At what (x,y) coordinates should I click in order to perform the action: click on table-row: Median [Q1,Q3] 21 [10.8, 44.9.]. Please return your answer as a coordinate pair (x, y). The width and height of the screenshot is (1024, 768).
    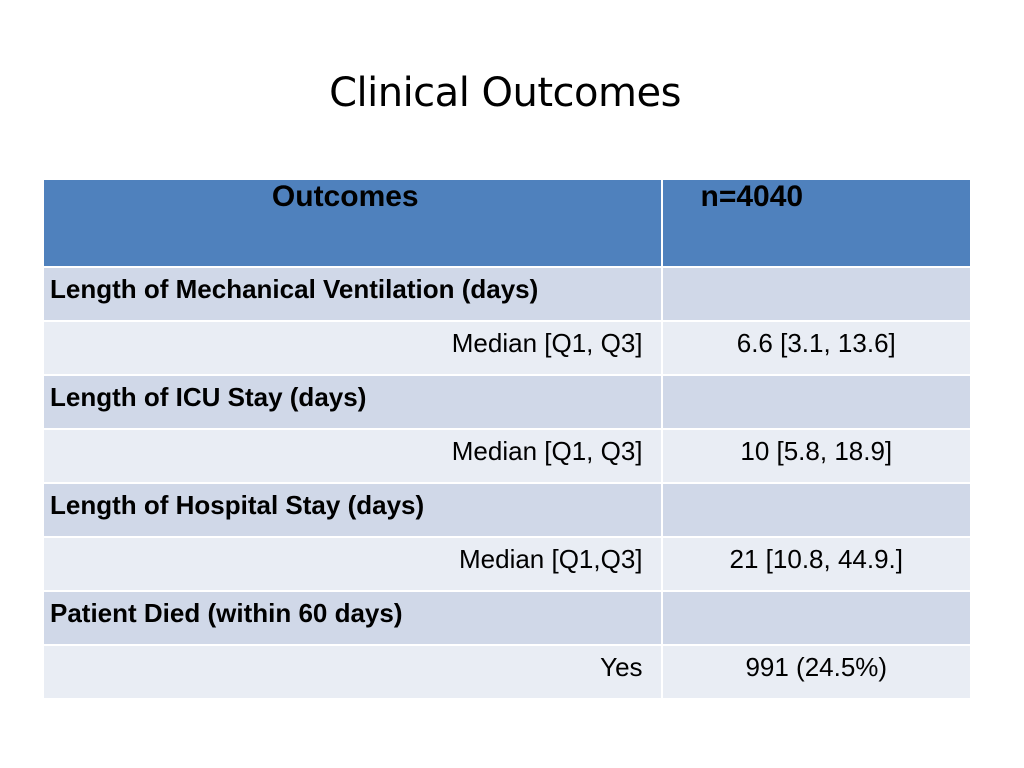
    Looking at the image, I should click on (507, 564).